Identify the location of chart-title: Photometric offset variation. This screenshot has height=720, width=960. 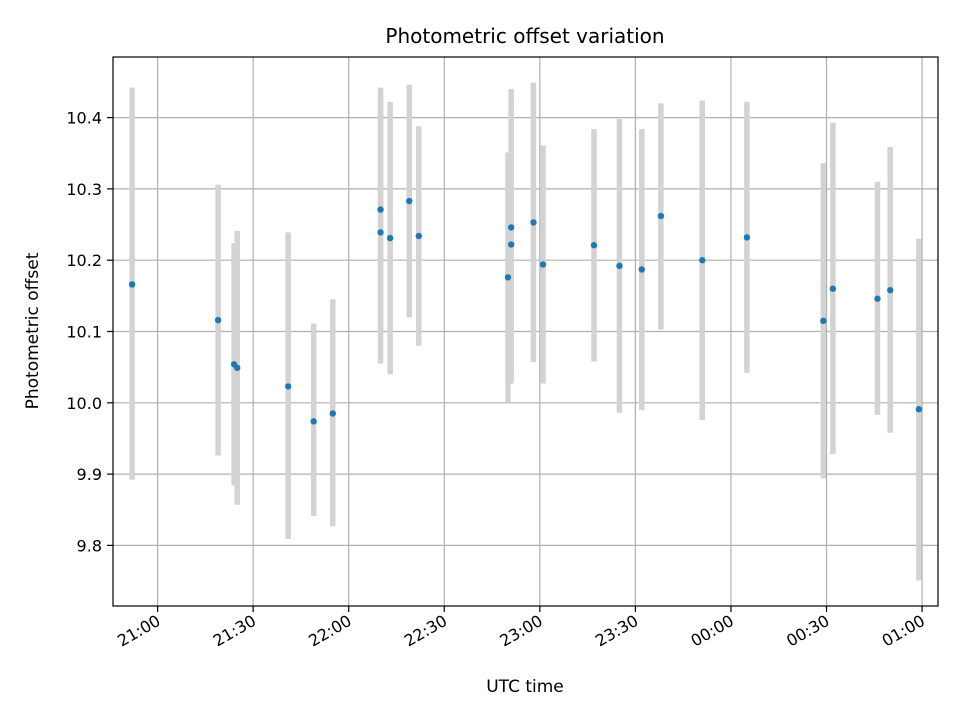
(524, 36).